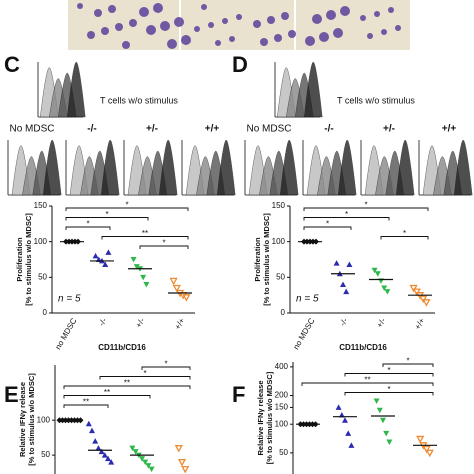 The width and height of the screenshot is (474, 474). I want to click on x-tick-label: +/-, so click(140, 322).